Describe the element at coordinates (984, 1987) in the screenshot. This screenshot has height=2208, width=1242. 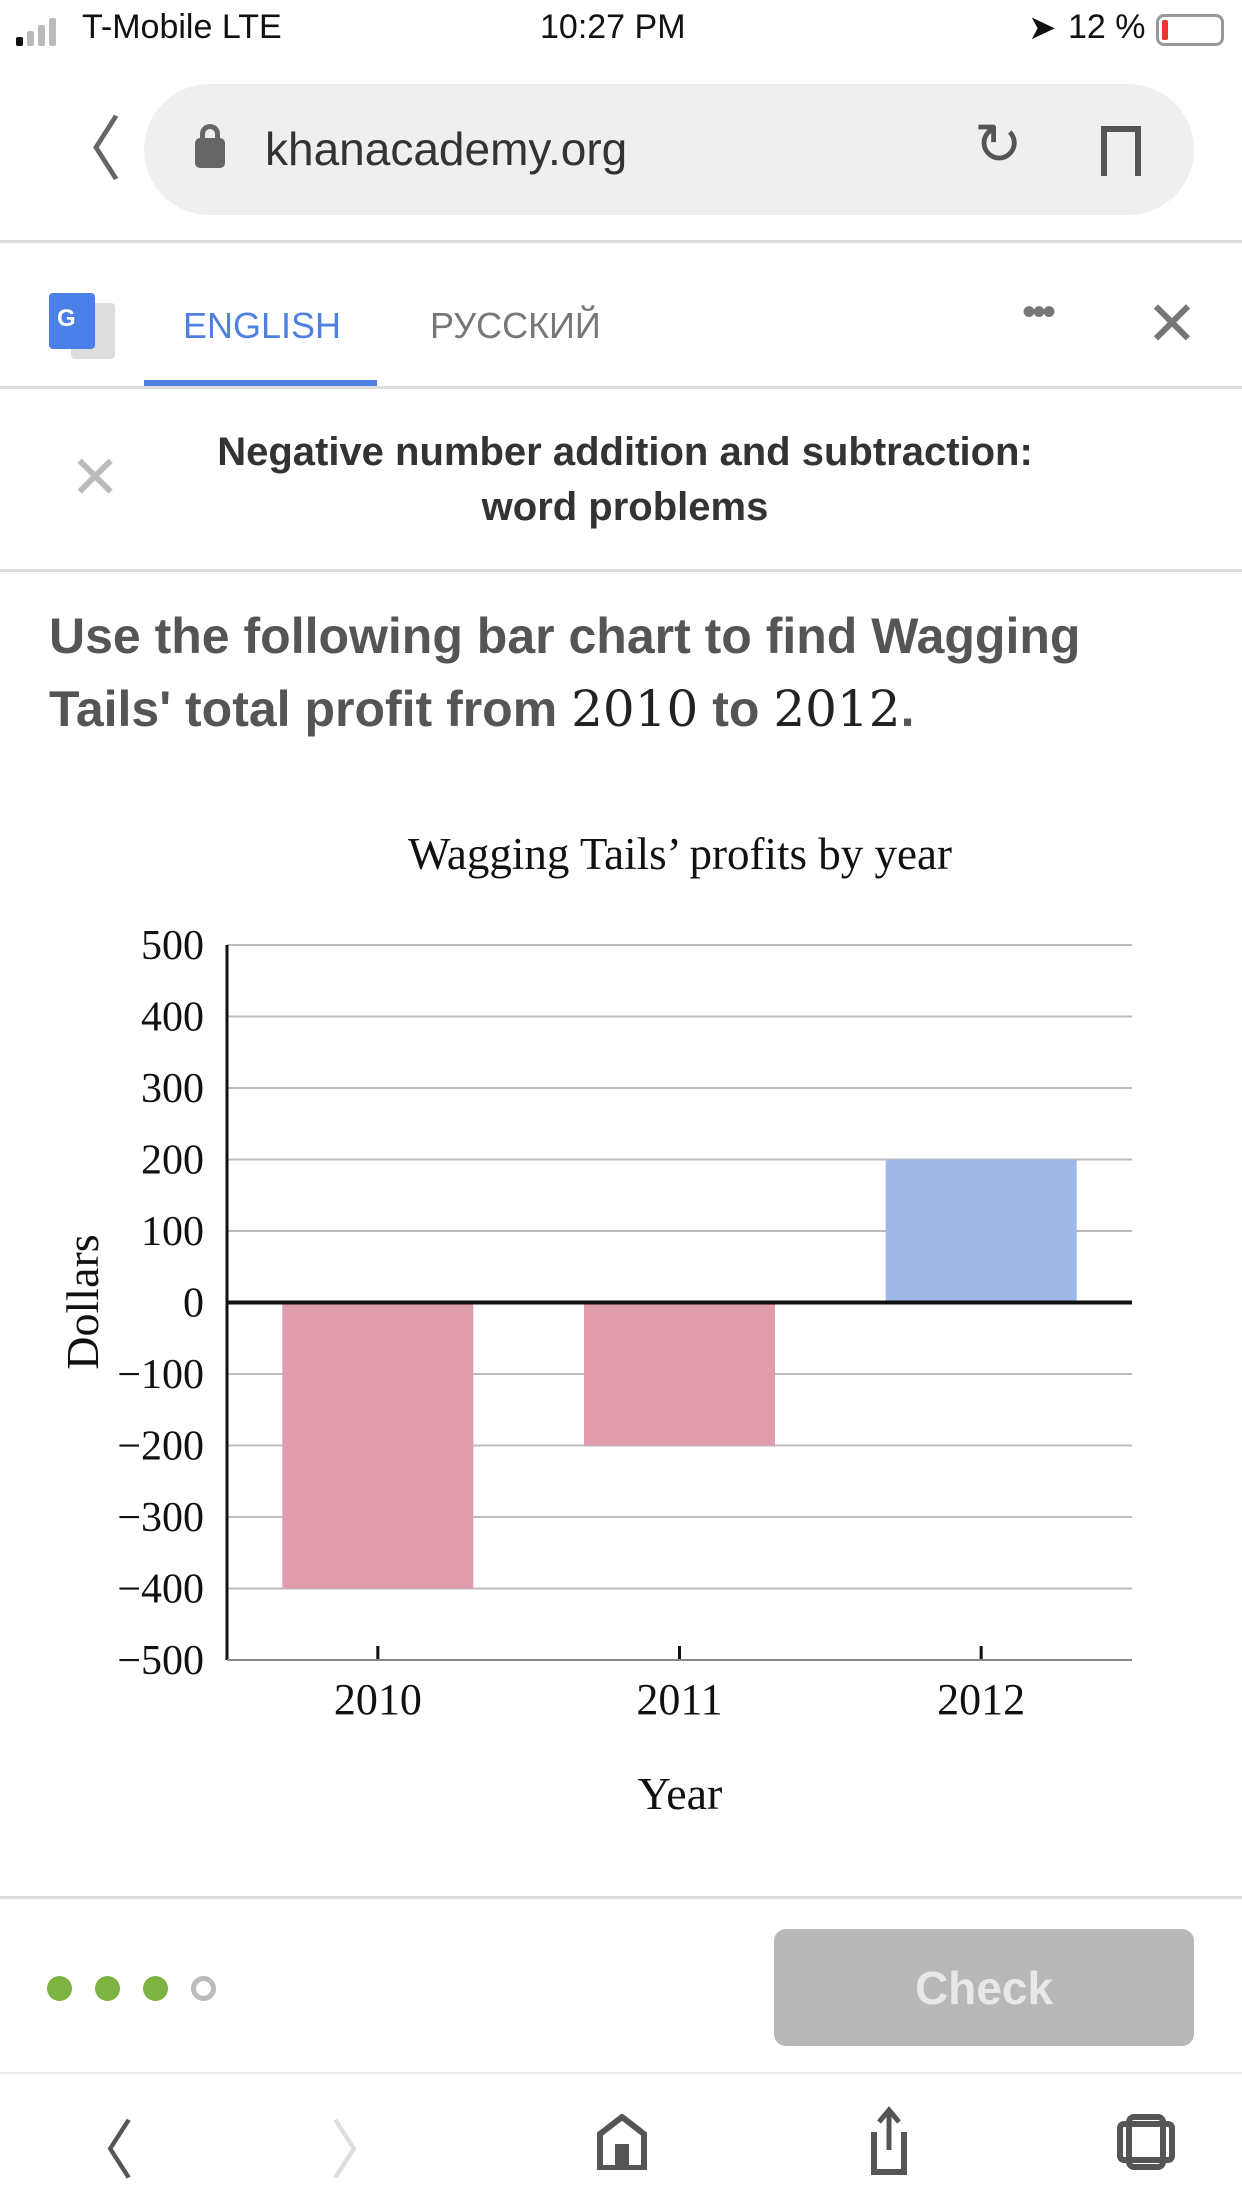
I see `check-button: Check` at that location.